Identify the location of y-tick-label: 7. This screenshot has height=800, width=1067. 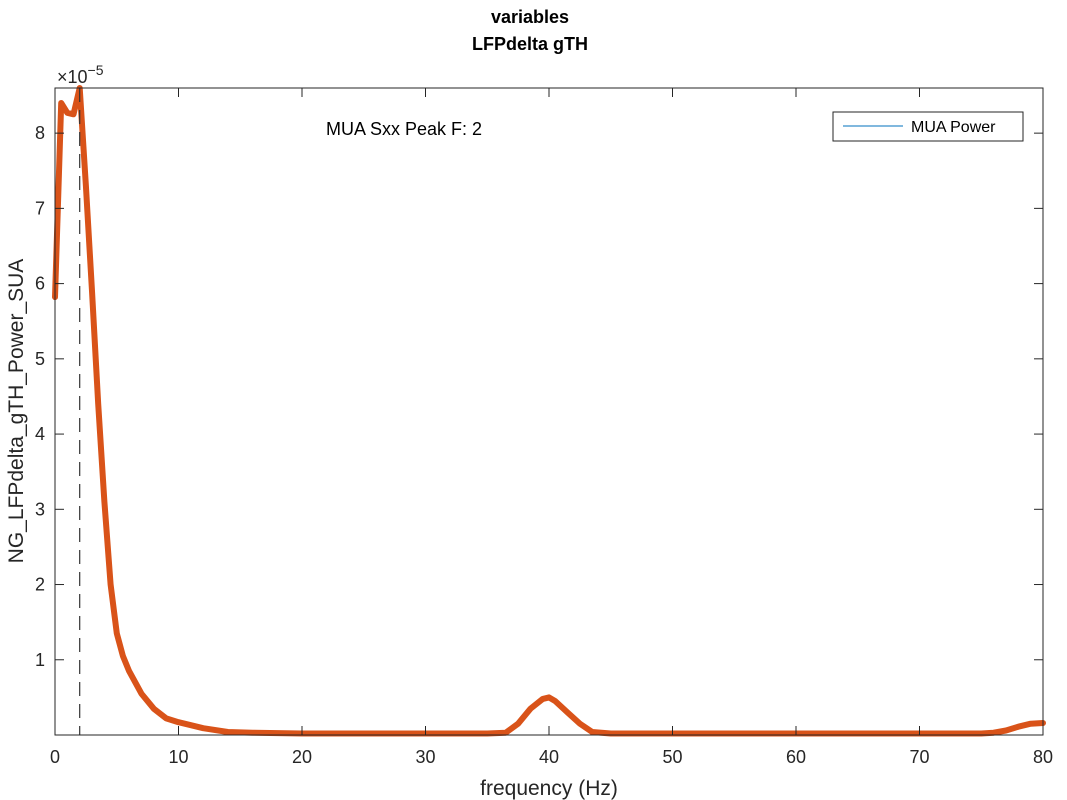
(40, 208).